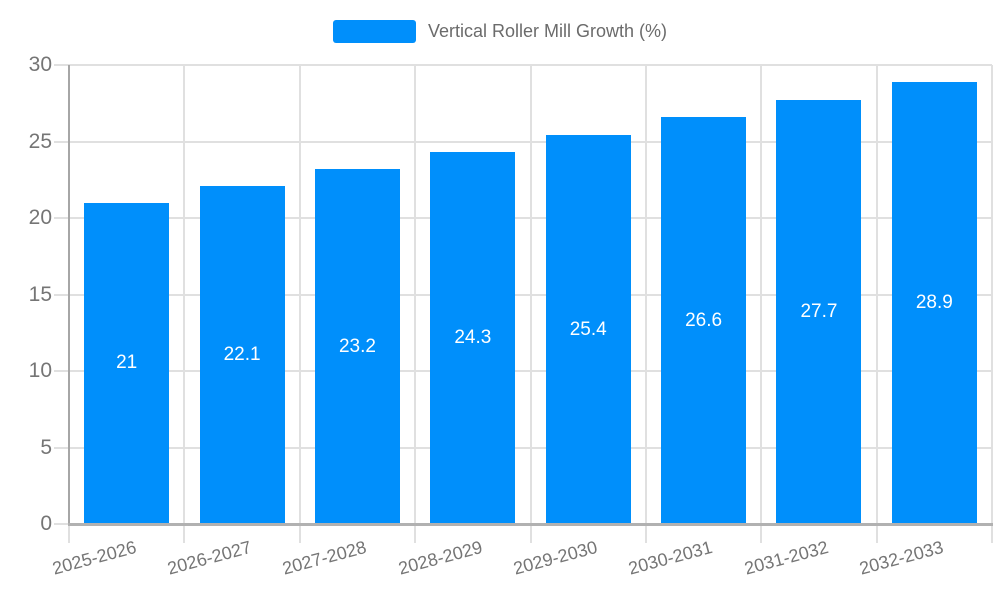 This screenshot has width=1000, height=600. I want to click on bar-2029-2030: 25.4, so click(588, 329).